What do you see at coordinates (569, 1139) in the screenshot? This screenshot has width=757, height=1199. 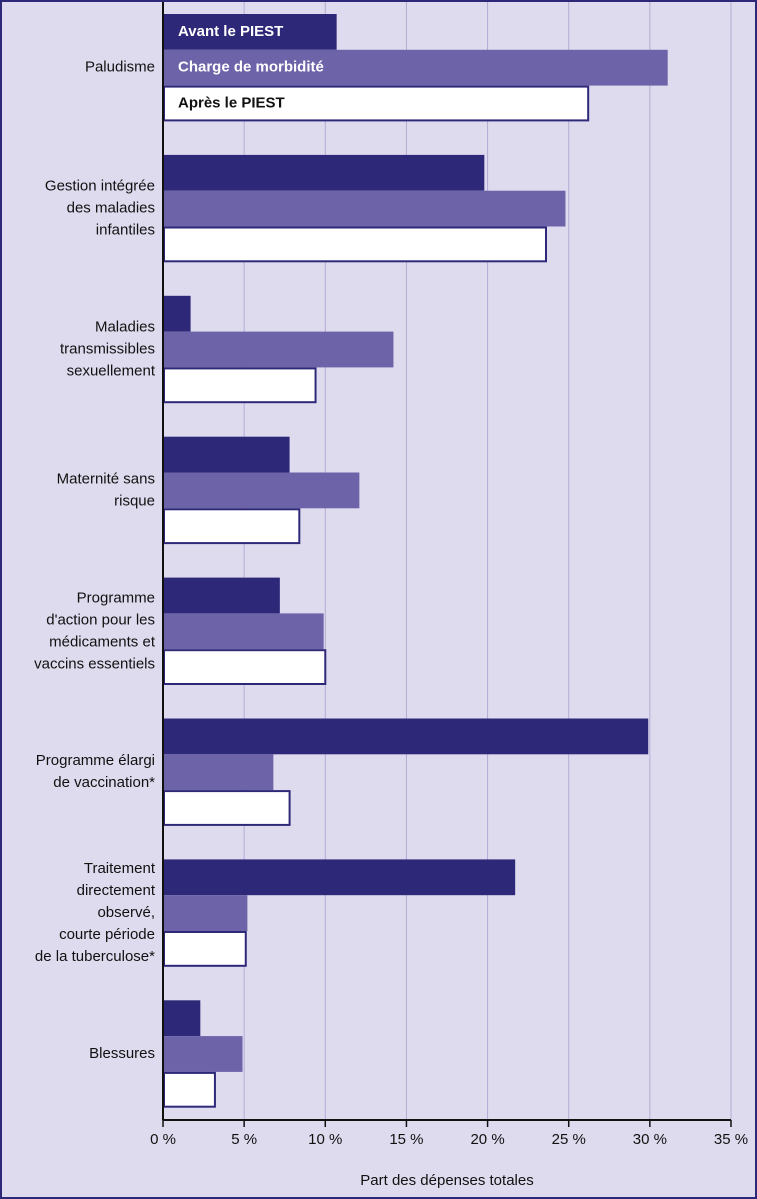 I see `x-tick-label: 25 %` at bounding box center [569, 1139].